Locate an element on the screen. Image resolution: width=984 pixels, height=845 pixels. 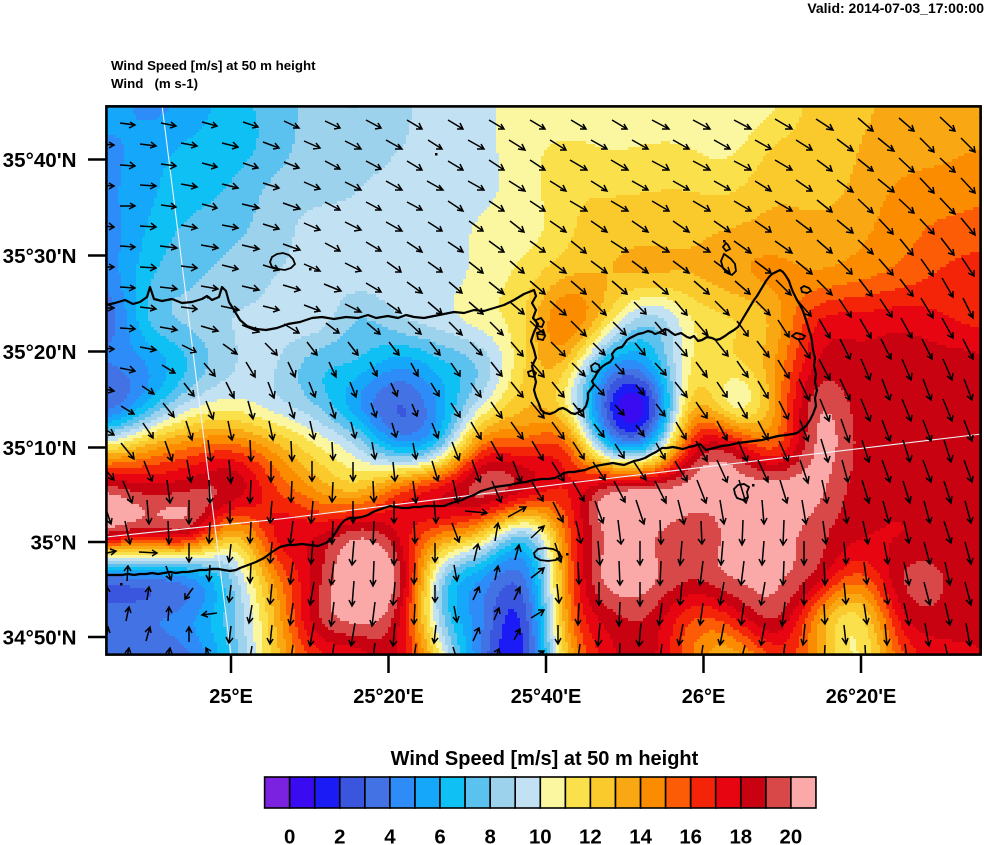
svg-text: 25°E is located at coordinates (231, 697).